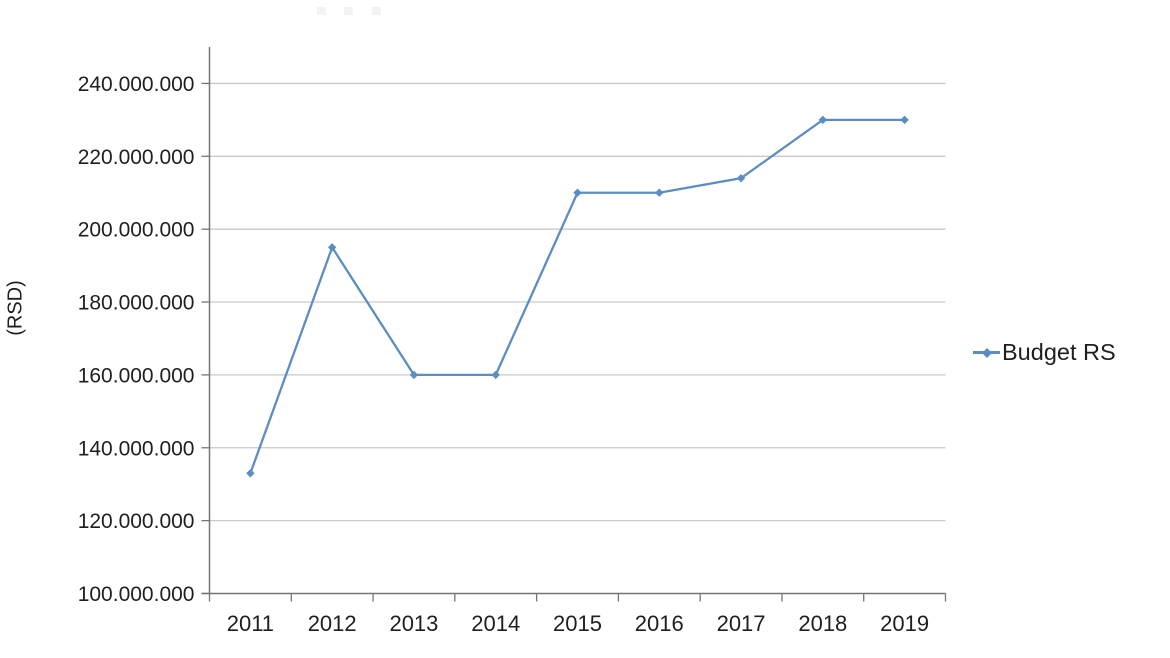 This screenshot has height=658, width=1170. I want to click on y-tick-label: 200.000.000, so click(136, 230).